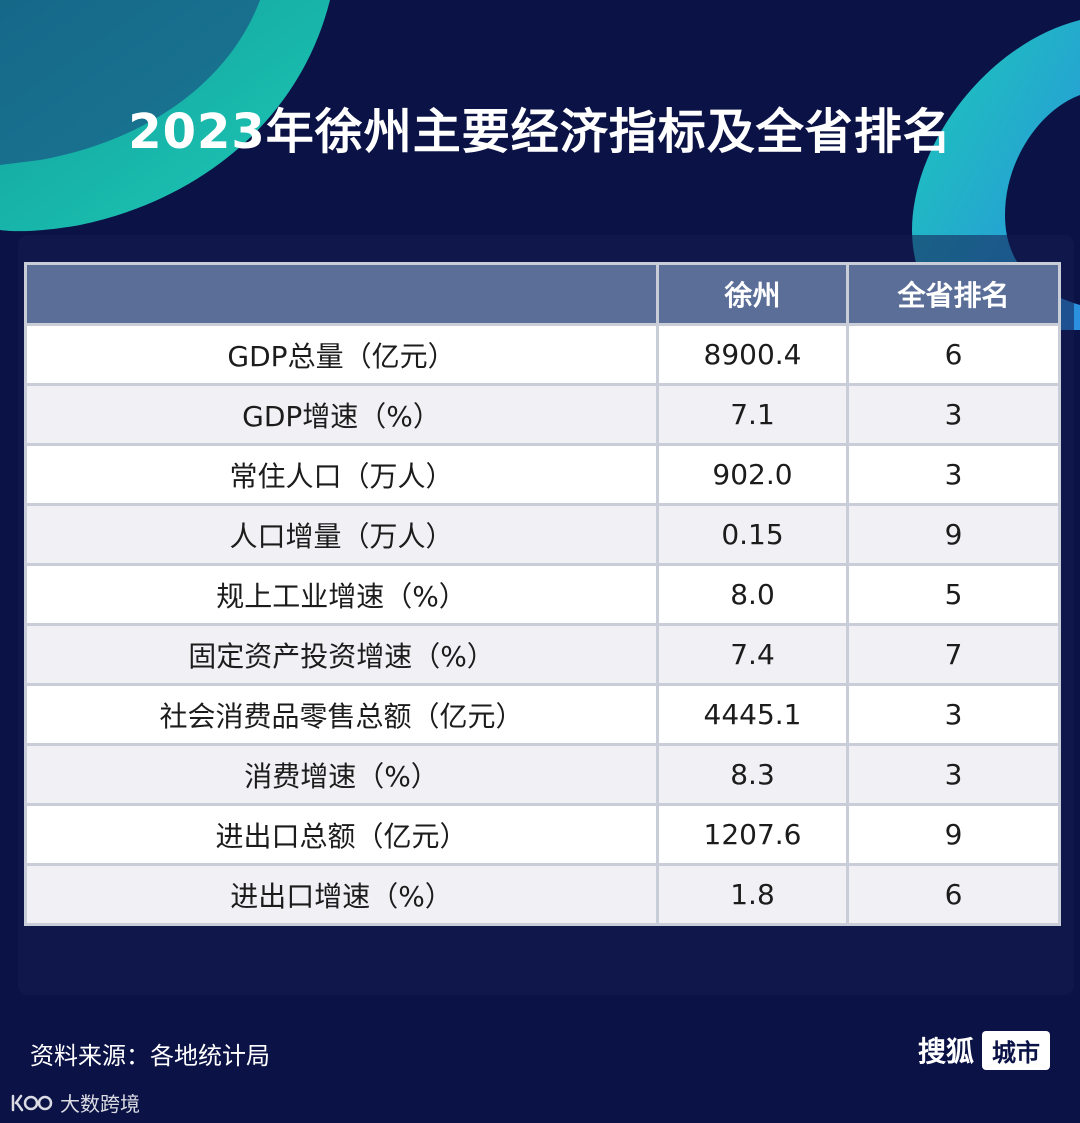 This screenshot has width=1080, height=1123. I want to click on table-row: 固定资产投资增速（%） 7.4 7, so click(542, 654).